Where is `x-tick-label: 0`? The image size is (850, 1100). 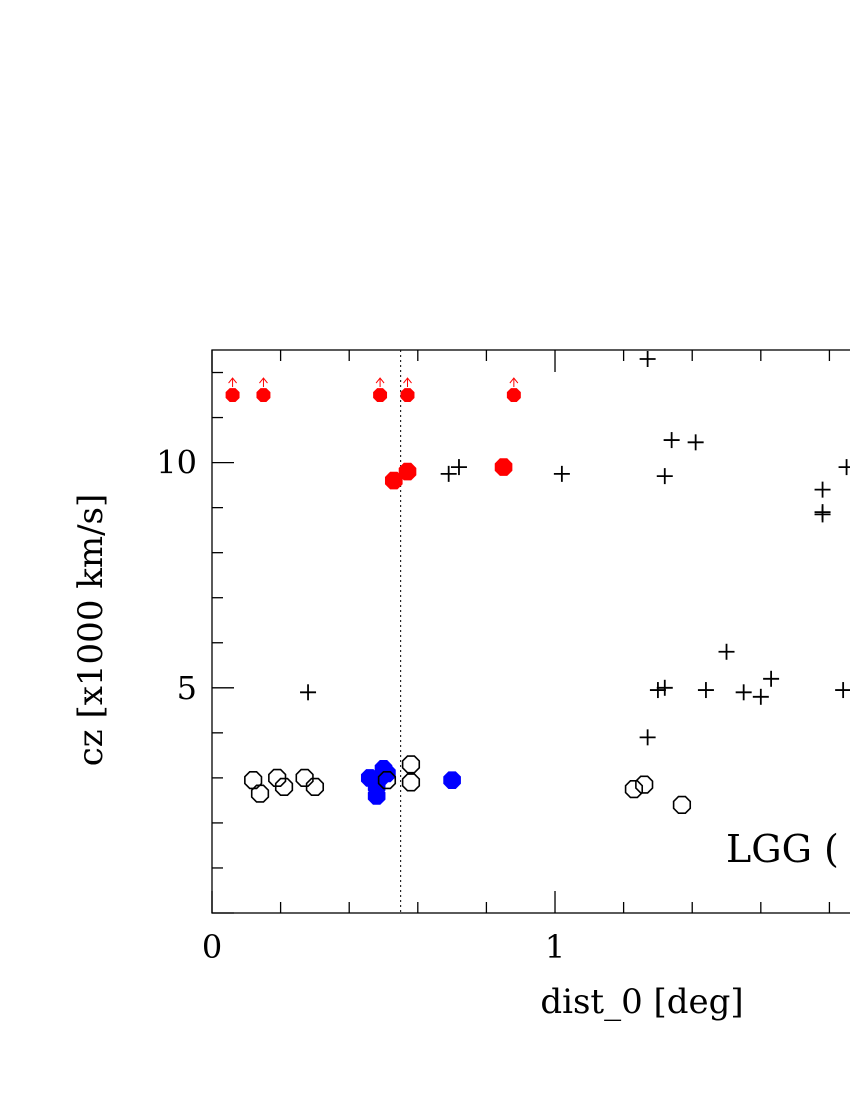 x-tick-label: 0 is located at coordinates (212, 947).